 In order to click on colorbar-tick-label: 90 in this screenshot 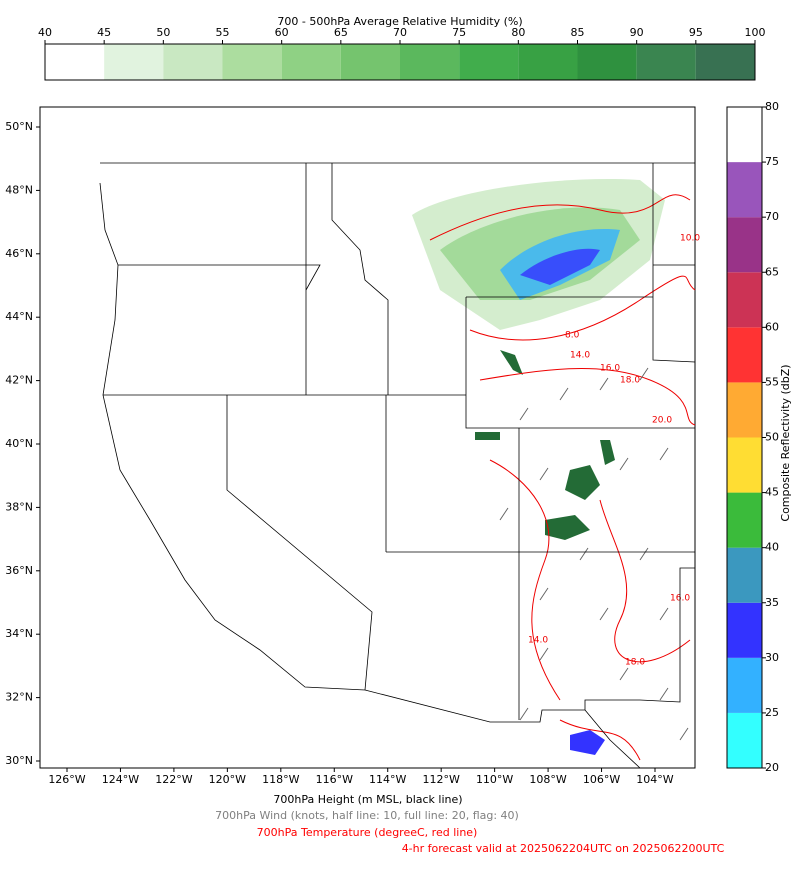, I will do `click(637, 32)`.